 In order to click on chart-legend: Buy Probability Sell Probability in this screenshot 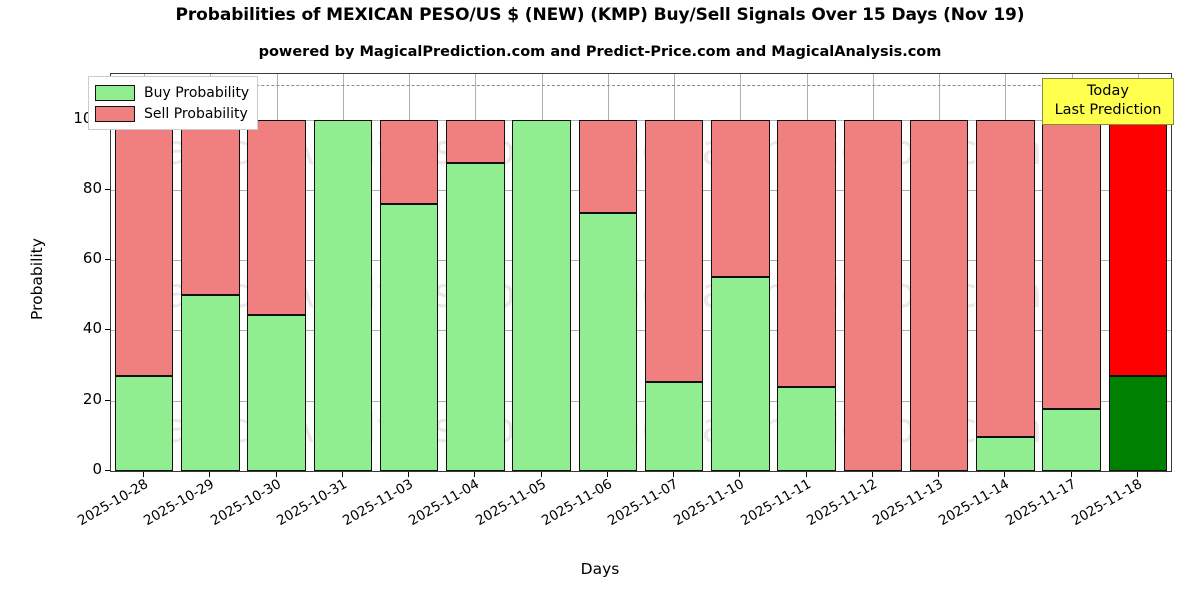, I will do `click(173, 103)`.